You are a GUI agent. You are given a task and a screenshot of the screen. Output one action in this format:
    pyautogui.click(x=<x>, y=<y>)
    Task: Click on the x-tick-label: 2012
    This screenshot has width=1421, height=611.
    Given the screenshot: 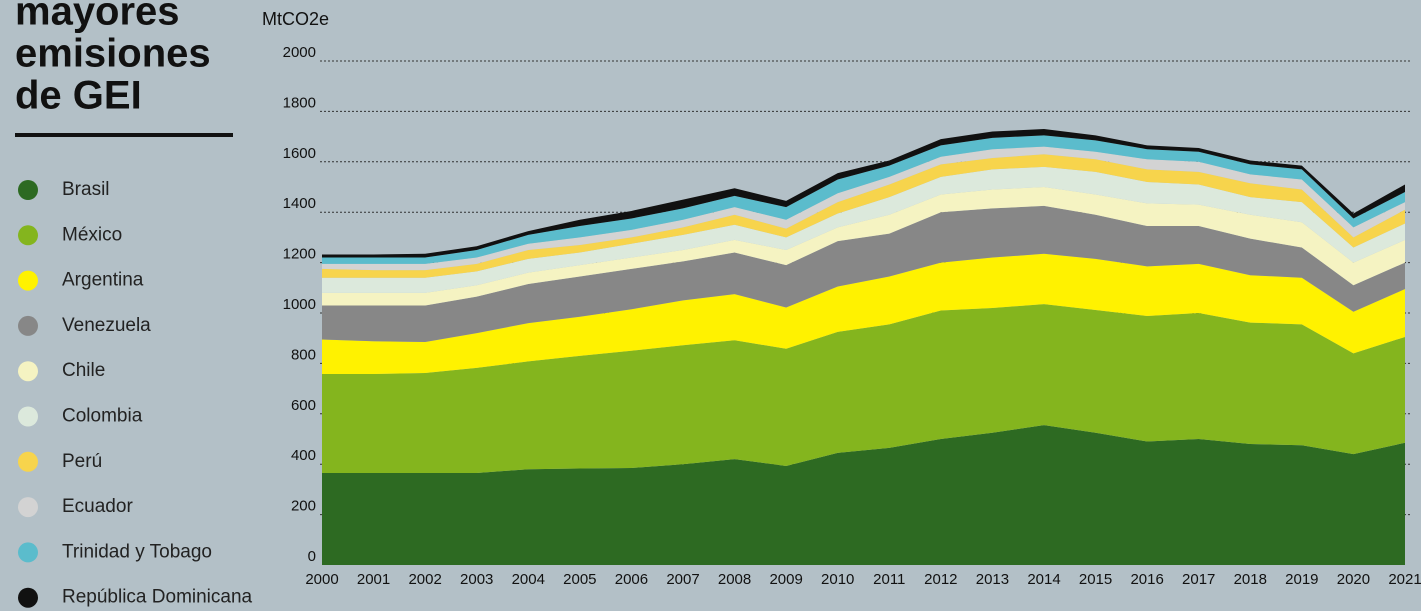 What is the action you would take?
    pyautogui.click(x=940, y=579)
    